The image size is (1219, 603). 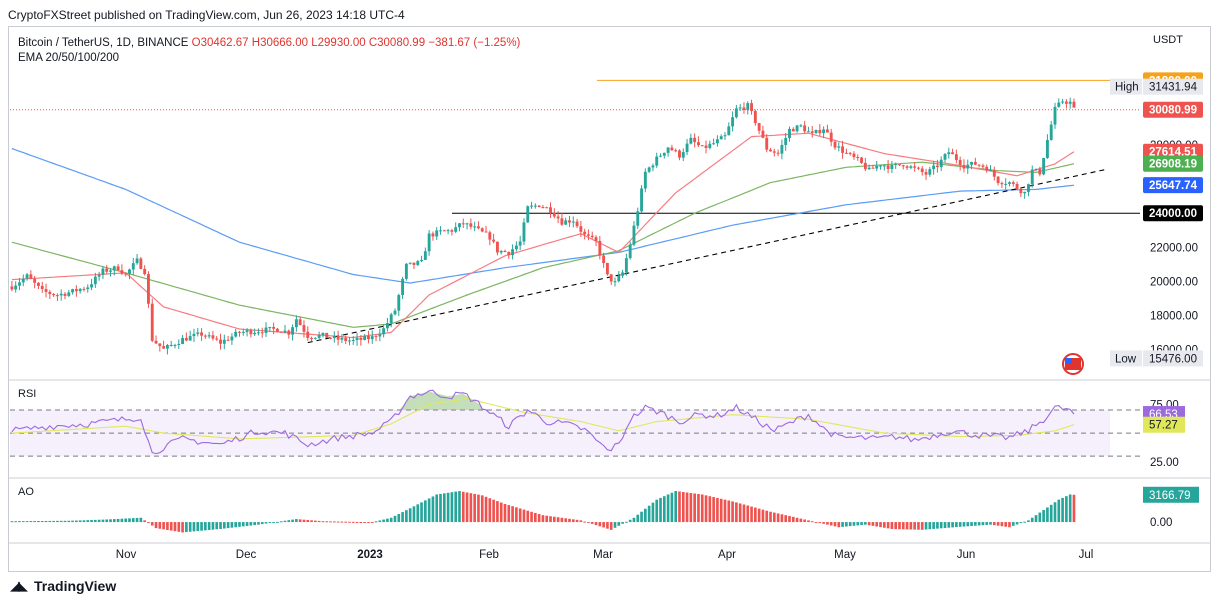 I want to click on ohlc-low: L29930.00, so click(x=338, y=43).